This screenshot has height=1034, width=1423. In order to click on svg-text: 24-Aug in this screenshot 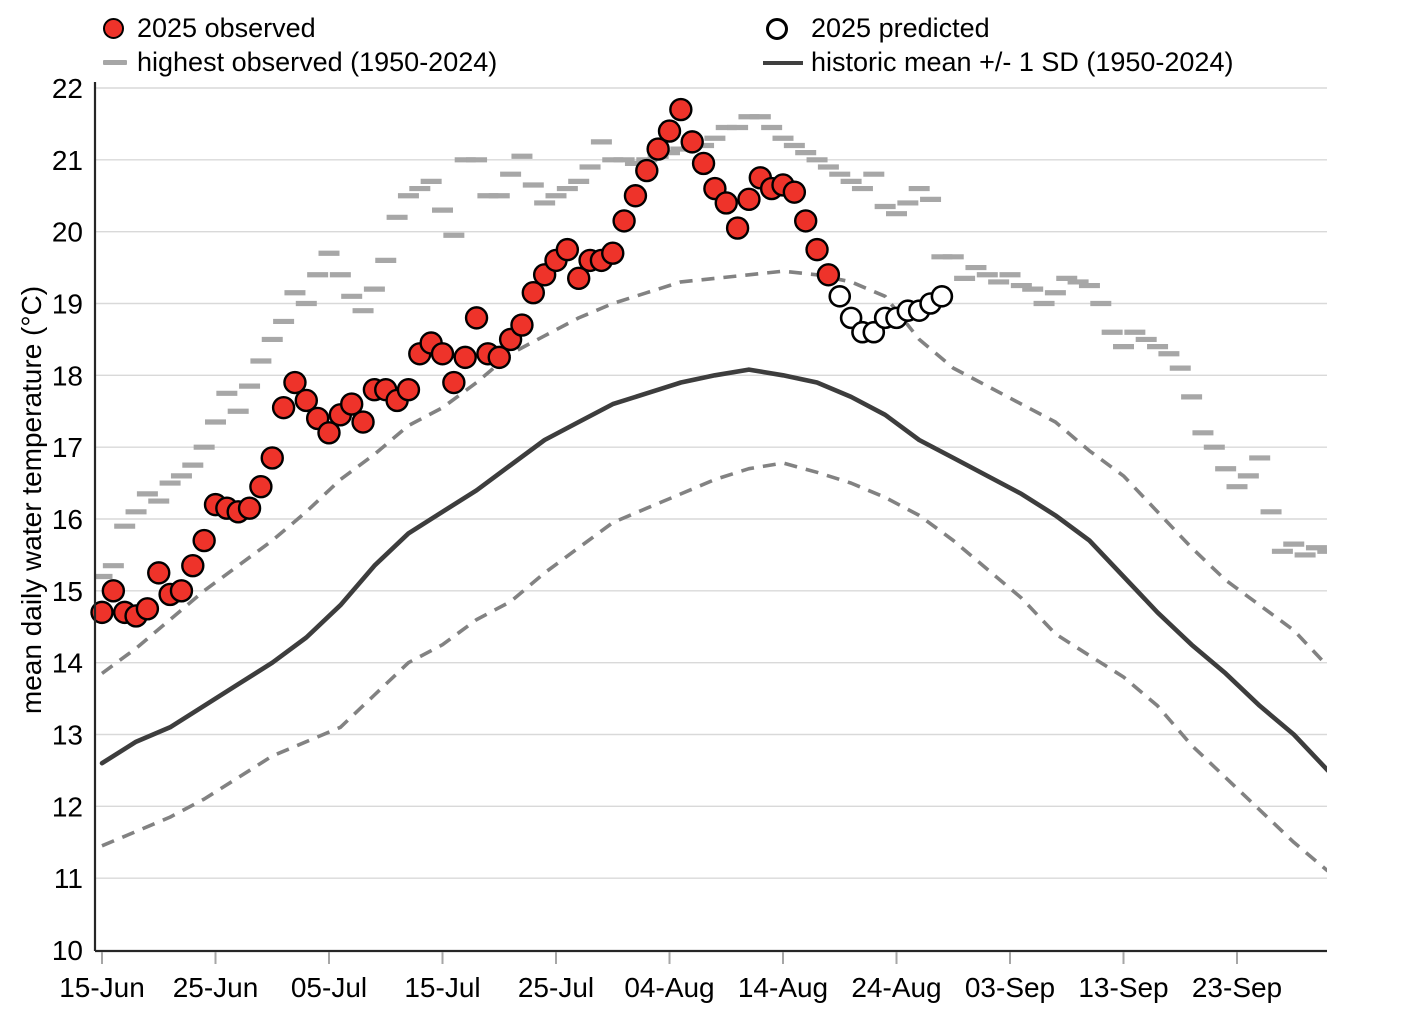, I will do `click(896, 987)`.